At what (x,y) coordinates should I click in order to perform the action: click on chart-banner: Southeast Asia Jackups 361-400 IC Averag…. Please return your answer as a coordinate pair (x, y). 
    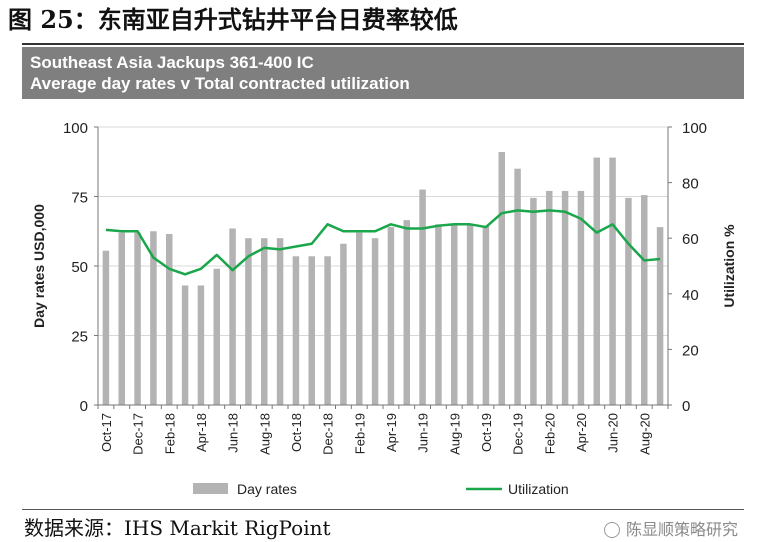
    Looking at the image, I should click on (383, 73).